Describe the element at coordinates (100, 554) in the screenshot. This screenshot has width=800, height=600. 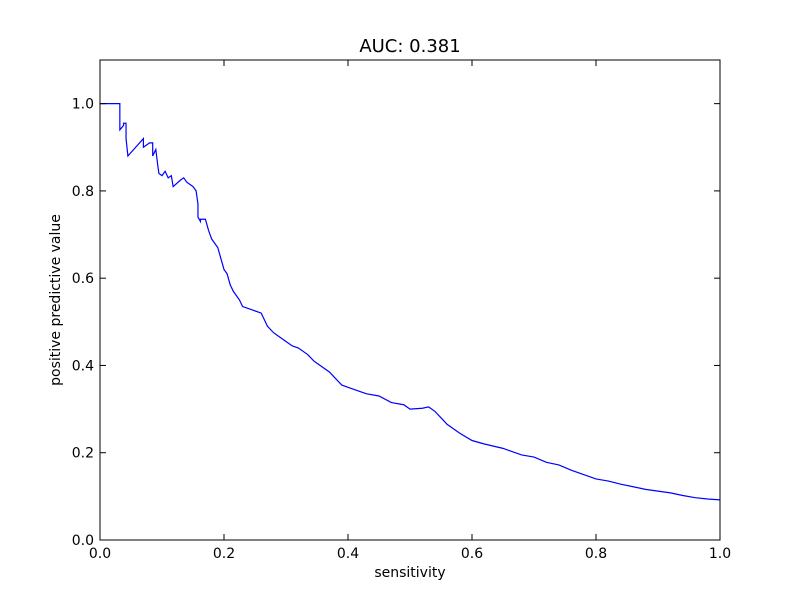
I see `x-tick-label: 0.0` at that location.